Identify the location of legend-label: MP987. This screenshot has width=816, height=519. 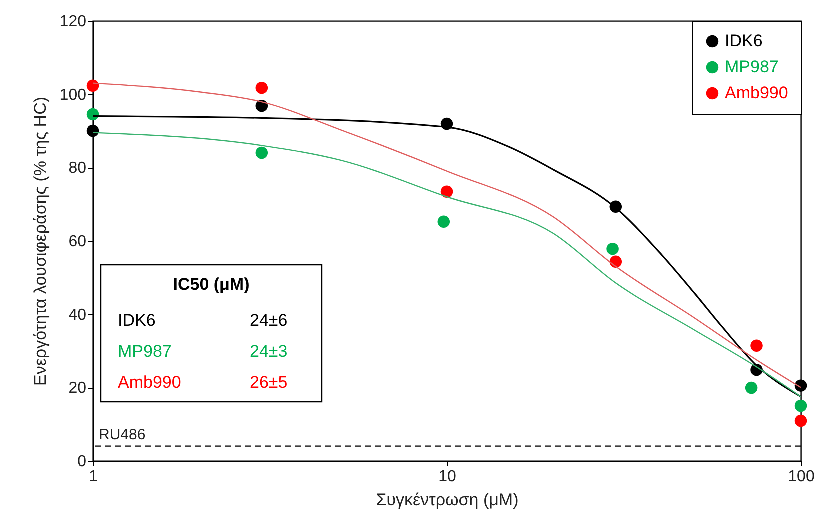
(752, 67).